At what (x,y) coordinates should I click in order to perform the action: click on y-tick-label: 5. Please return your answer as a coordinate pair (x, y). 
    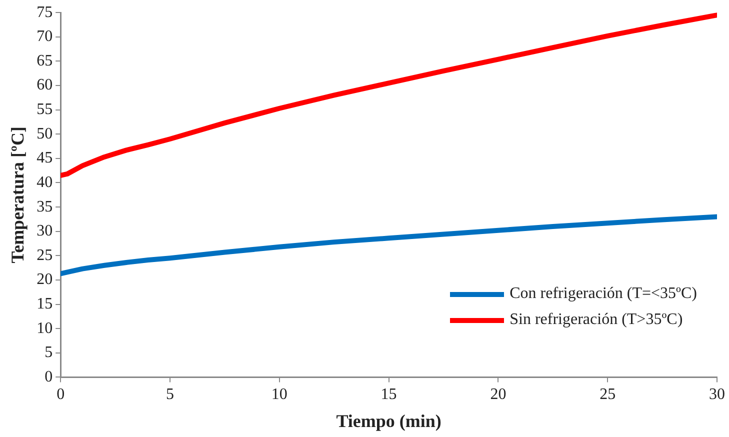
    Looking at the image, I should click on (48, 353).